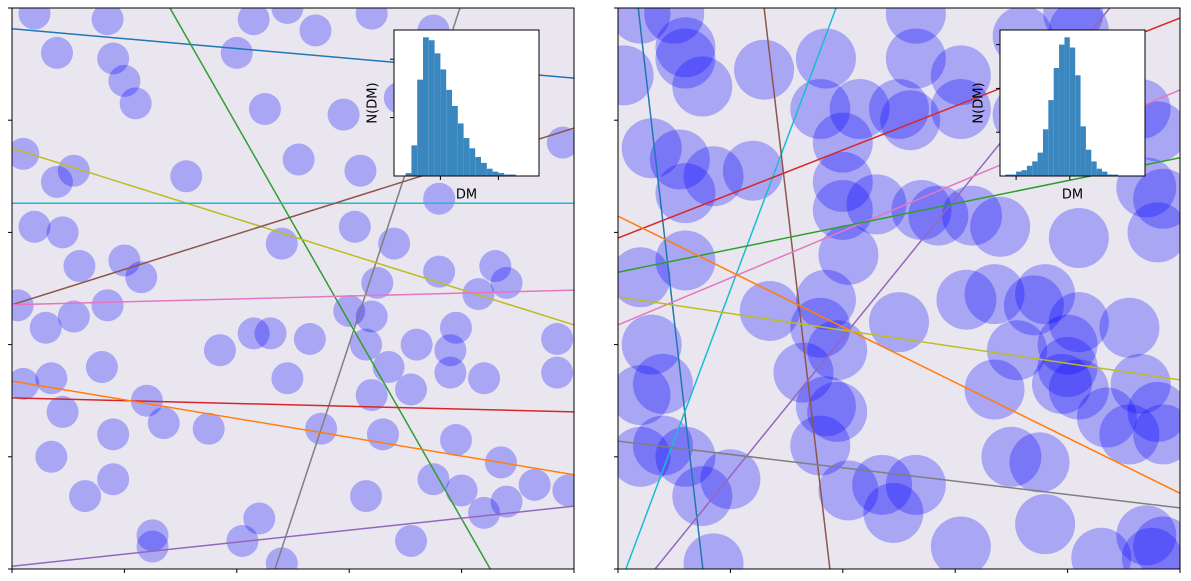 This screenshot has height=581, width=1191. I want to click on inset-y-label: N(DM), so click(373, 102).